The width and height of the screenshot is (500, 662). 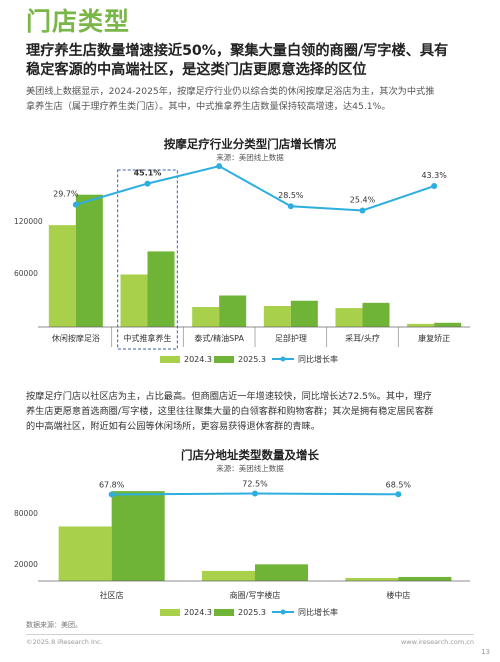 What do you see at coordinates (54, 625) in the screenshot?
I see `data-source-note: 数据来源：美团。` at bounding box center [54, 625].